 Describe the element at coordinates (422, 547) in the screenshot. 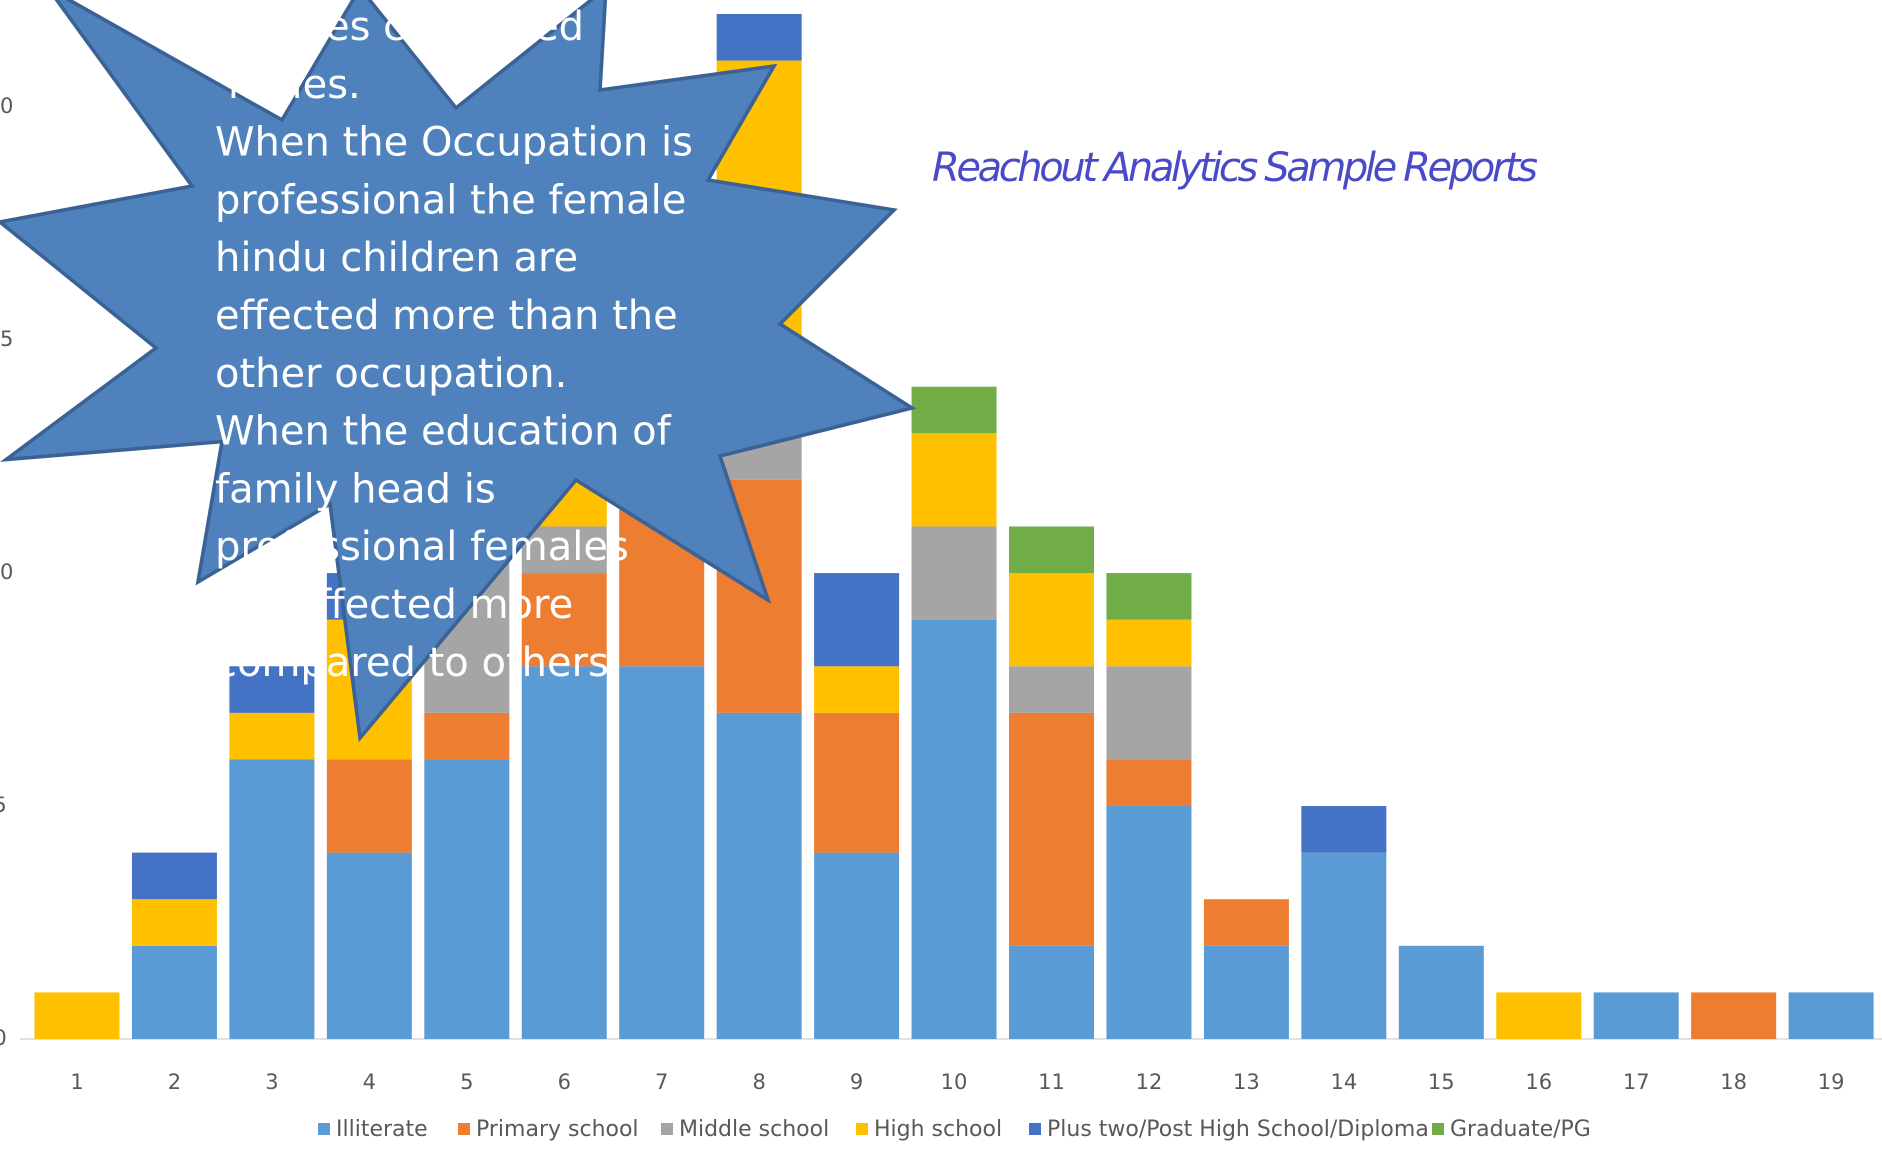

I see `annotation-line: professional females` at that location.